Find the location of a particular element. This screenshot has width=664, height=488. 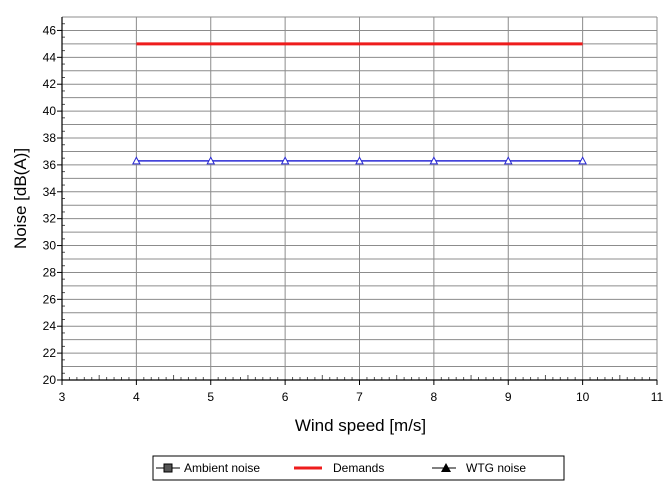

y-tick-label-40: 40 is located at coordinates (50, 111).